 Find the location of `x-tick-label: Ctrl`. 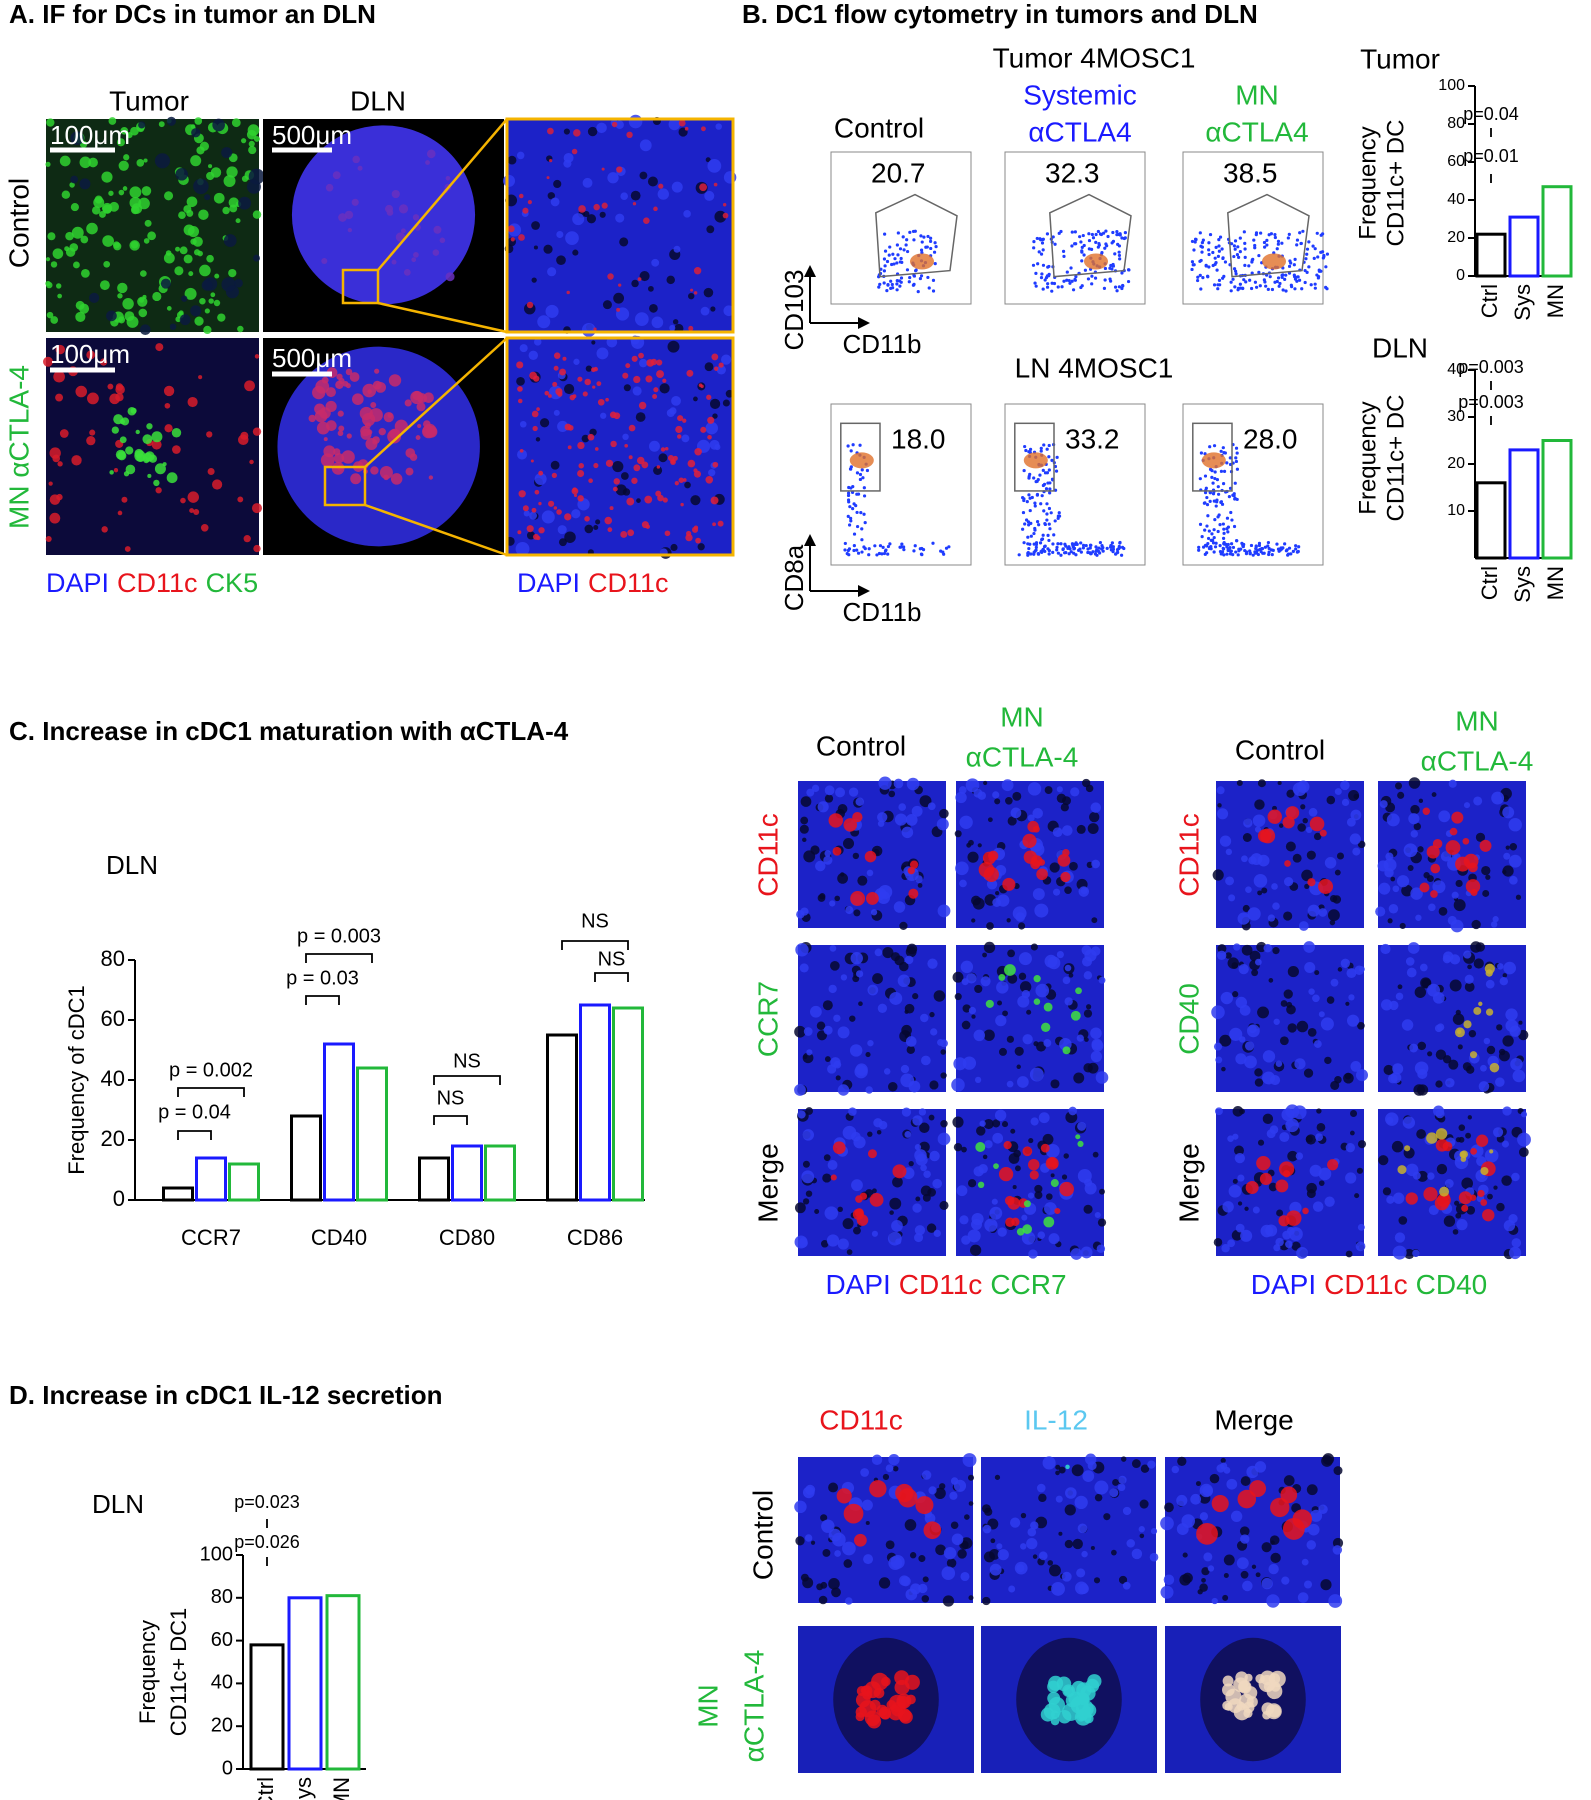

x-tick-label: Ctrl is located at coordinates (1489, 583).